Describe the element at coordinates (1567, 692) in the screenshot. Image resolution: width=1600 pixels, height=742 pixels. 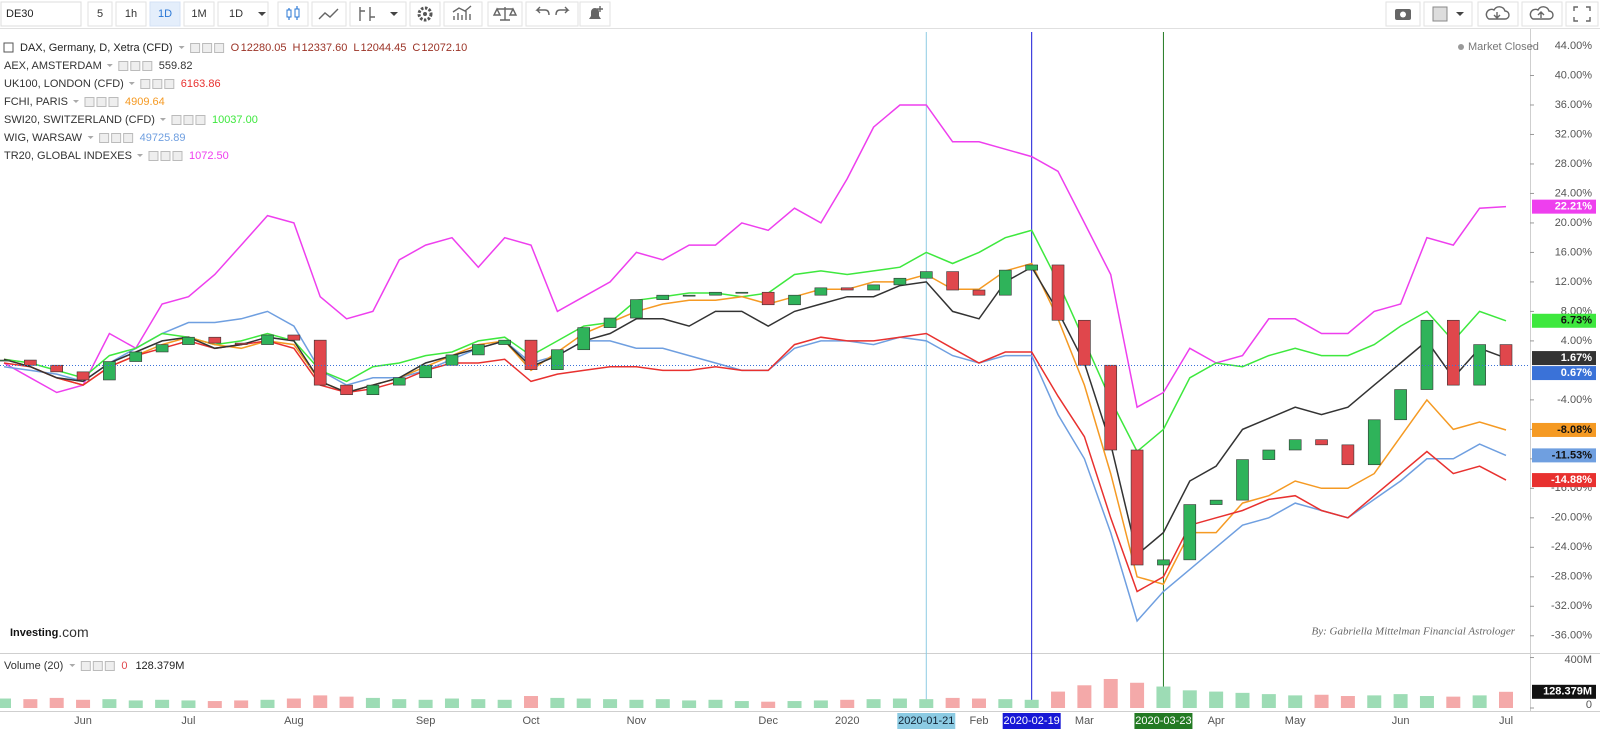
I see `volume-last-label: 128.379M` at that location.